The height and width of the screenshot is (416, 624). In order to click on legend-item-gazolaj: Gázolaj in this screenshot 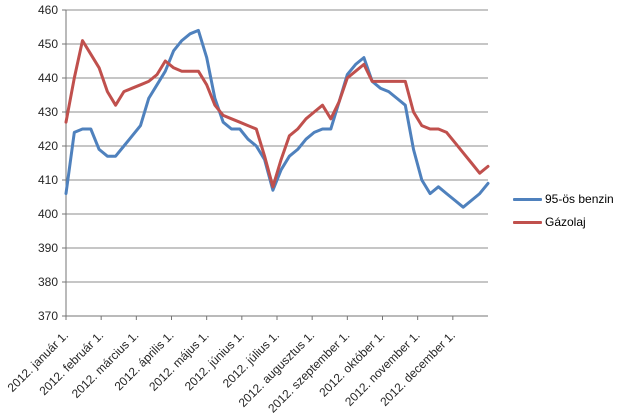, I will do `click(563, 222)`.